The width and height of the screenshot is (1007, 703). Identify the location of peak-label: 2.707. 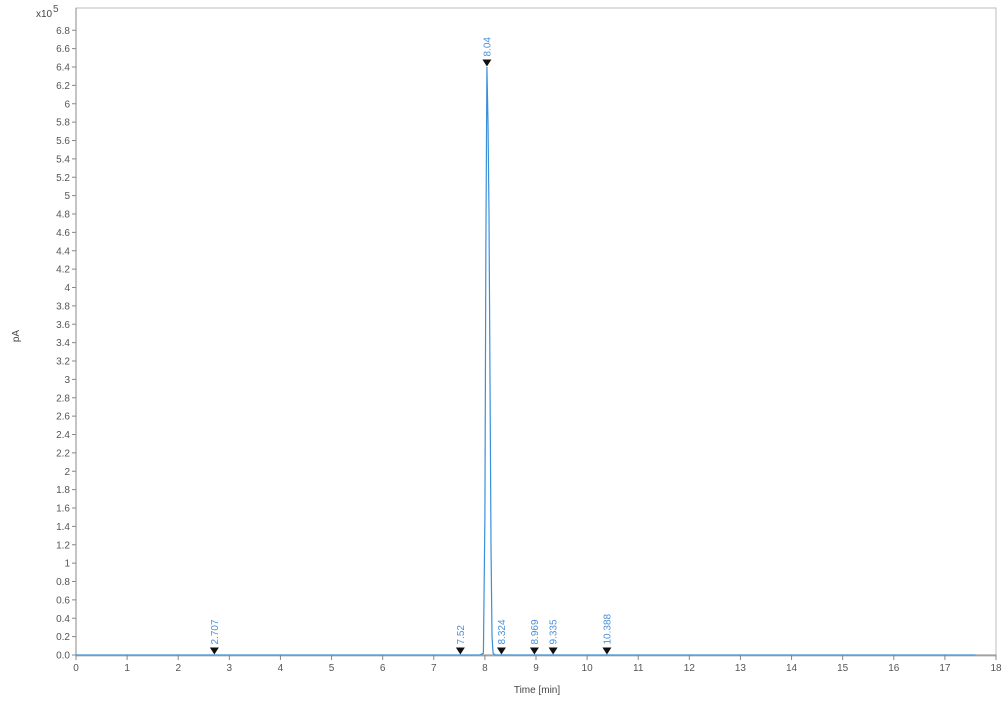
(215, 631).